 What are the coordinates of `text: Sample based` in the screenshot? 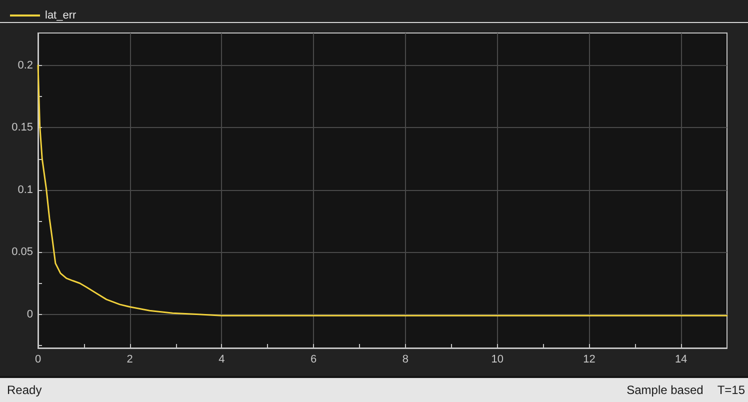 It's located at (665, 390).